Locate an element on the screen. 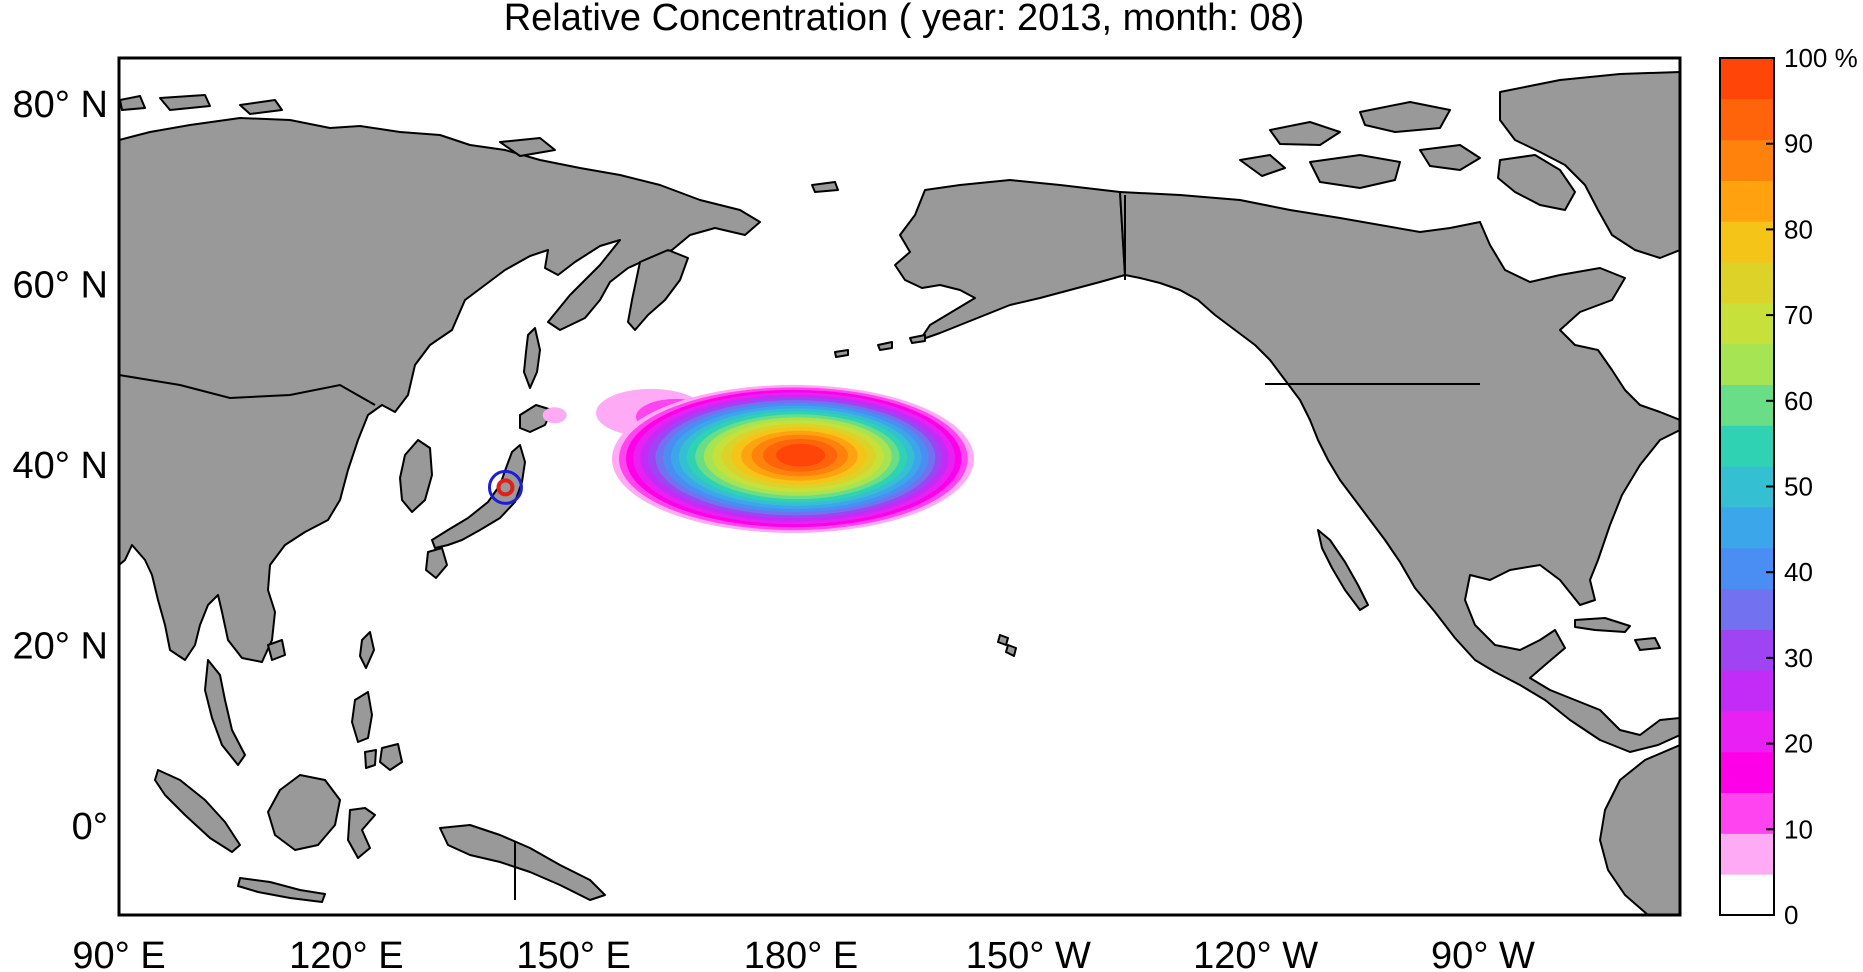  land-cuba is located at coordinates (1602, 625).